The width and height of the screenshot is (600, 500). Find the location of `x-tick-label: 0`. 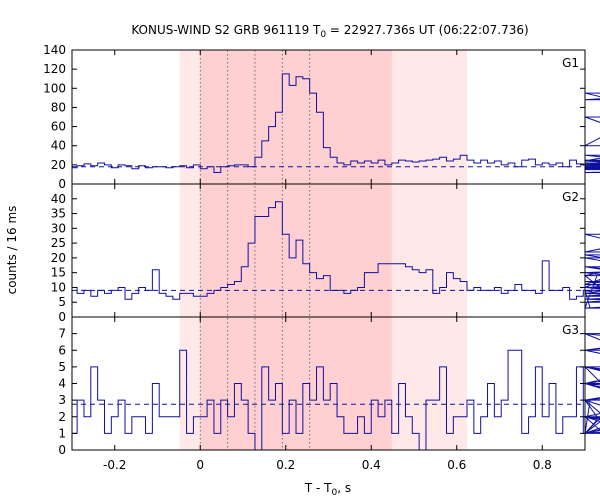

x-tick-label: 0 is located at coordinates (200, 465).